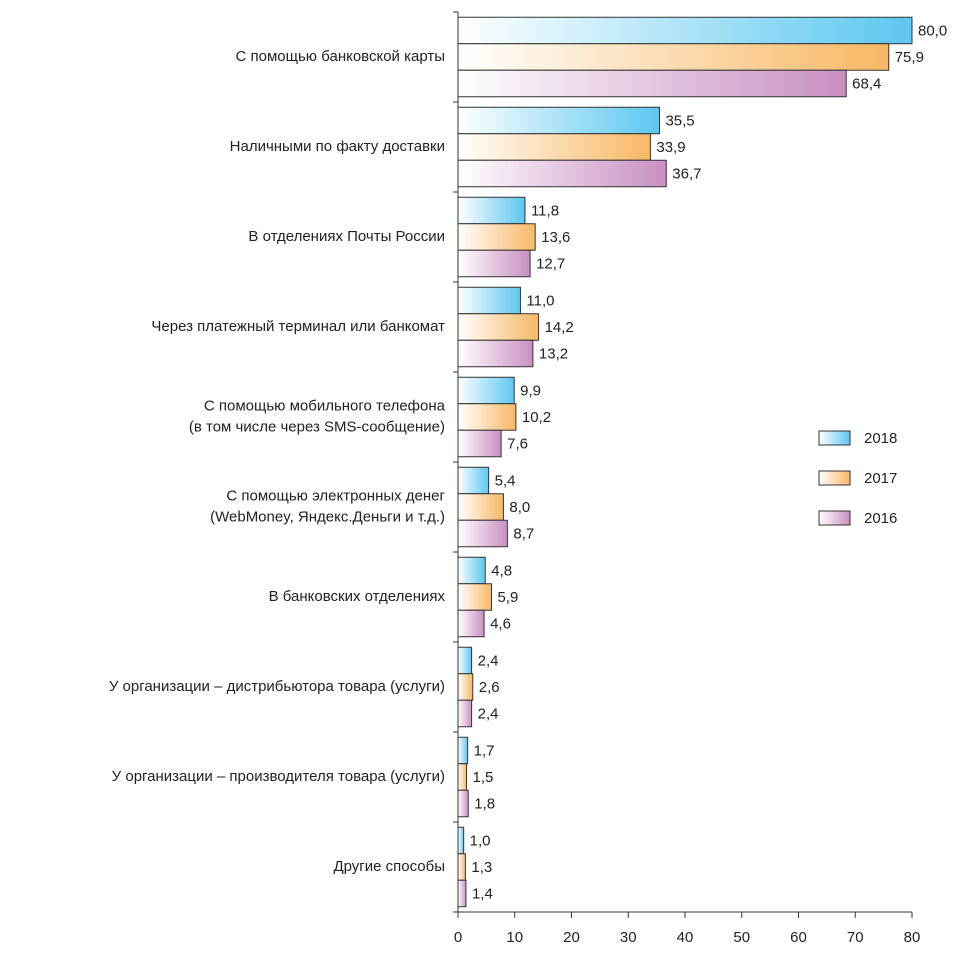  Describe the element at coordinates (507, 597) in the screenshot. I see `value-label: 5,9` at that location.